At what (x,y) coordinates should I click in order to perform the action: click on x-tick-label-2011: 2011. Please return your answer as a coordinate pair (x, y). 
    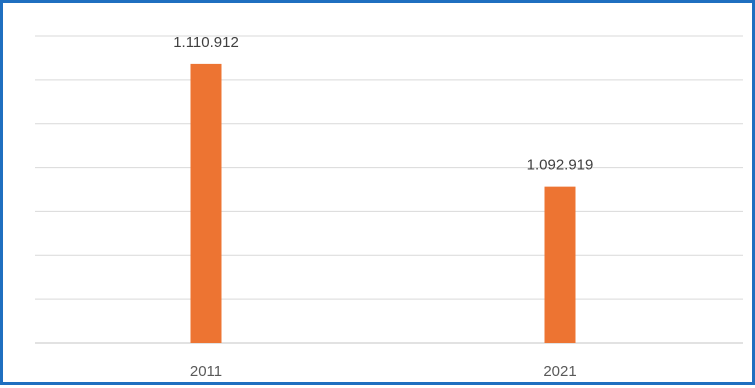
    Looking at the image, I should click on (206, 371).